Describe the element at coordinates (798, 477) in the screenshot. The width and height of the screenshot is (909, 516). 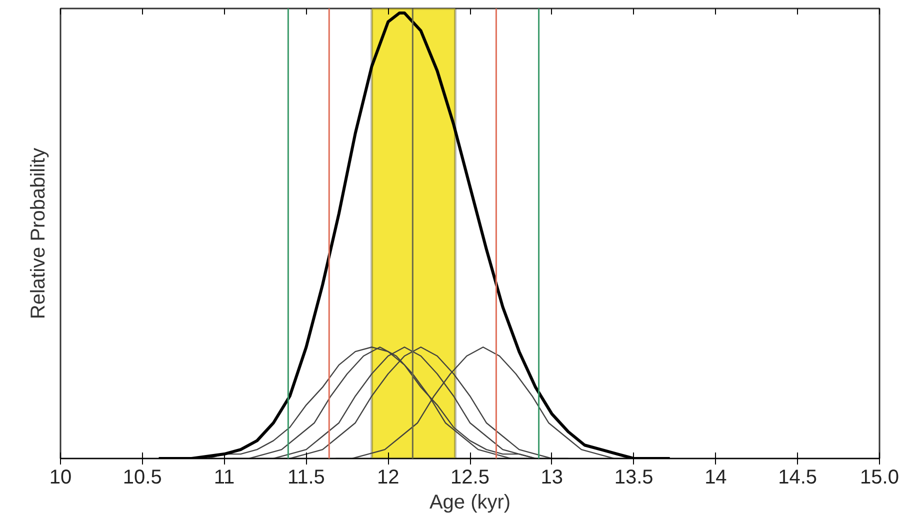
I see `x-tick-label: 14.5` at that location.